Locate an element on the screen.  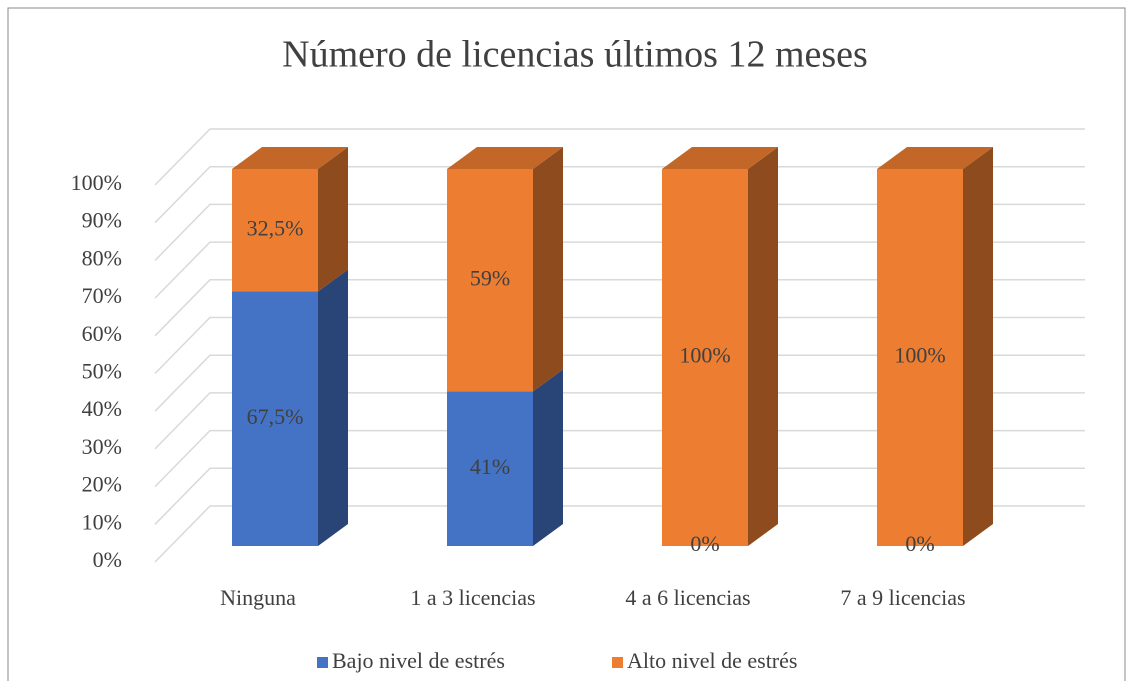
data-label: 59% is located at coordinates (490, 277).